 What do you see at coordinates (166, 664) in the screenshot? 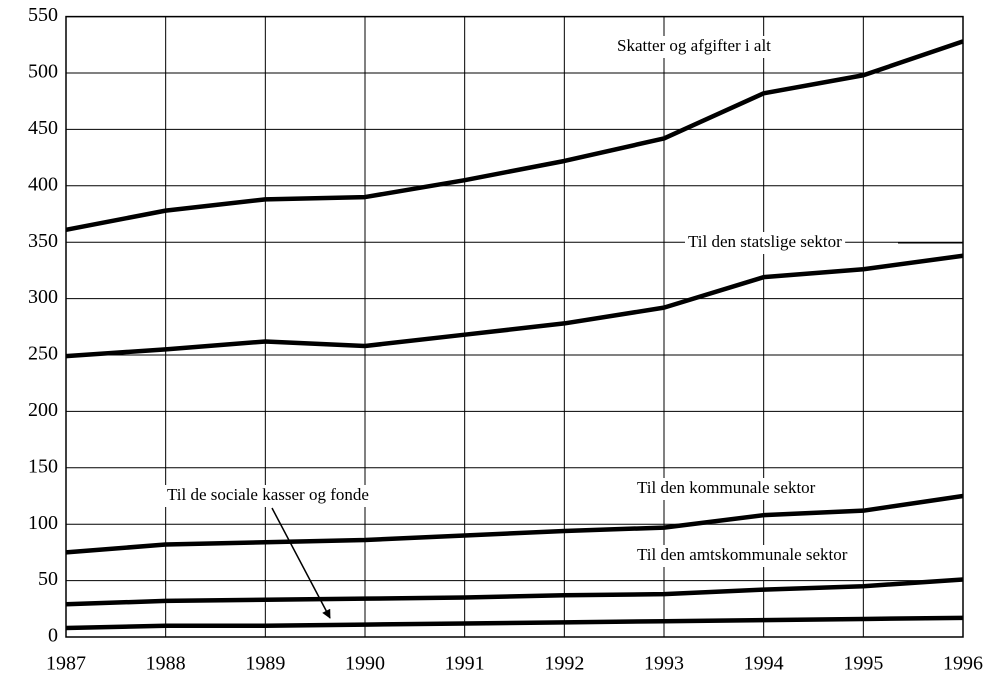
I see `x-tick-label: 1988` at bounding box center [166, 664].